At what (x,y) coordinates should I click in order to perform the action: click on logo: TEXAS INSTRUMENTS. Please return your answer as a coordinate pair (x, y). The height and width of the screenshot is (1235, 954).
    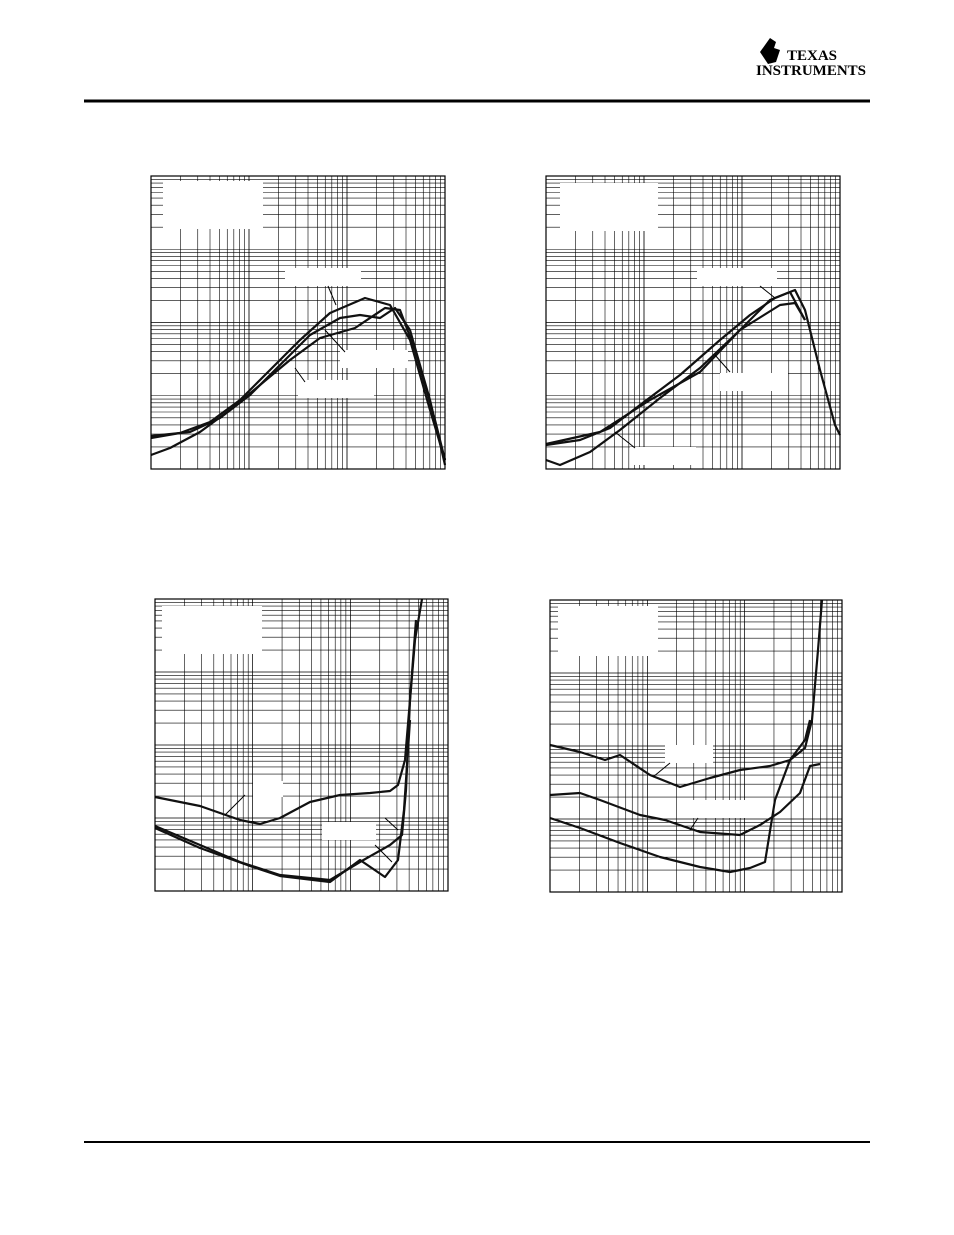
    Looking at the image, I should click on (811, 58).